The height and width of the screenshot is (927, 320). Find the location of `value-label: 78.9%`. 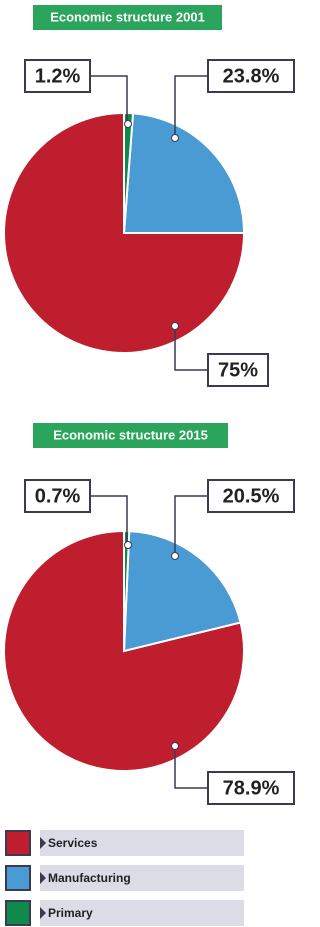

value-label: 78.9% is located at coordinates (251, 788).